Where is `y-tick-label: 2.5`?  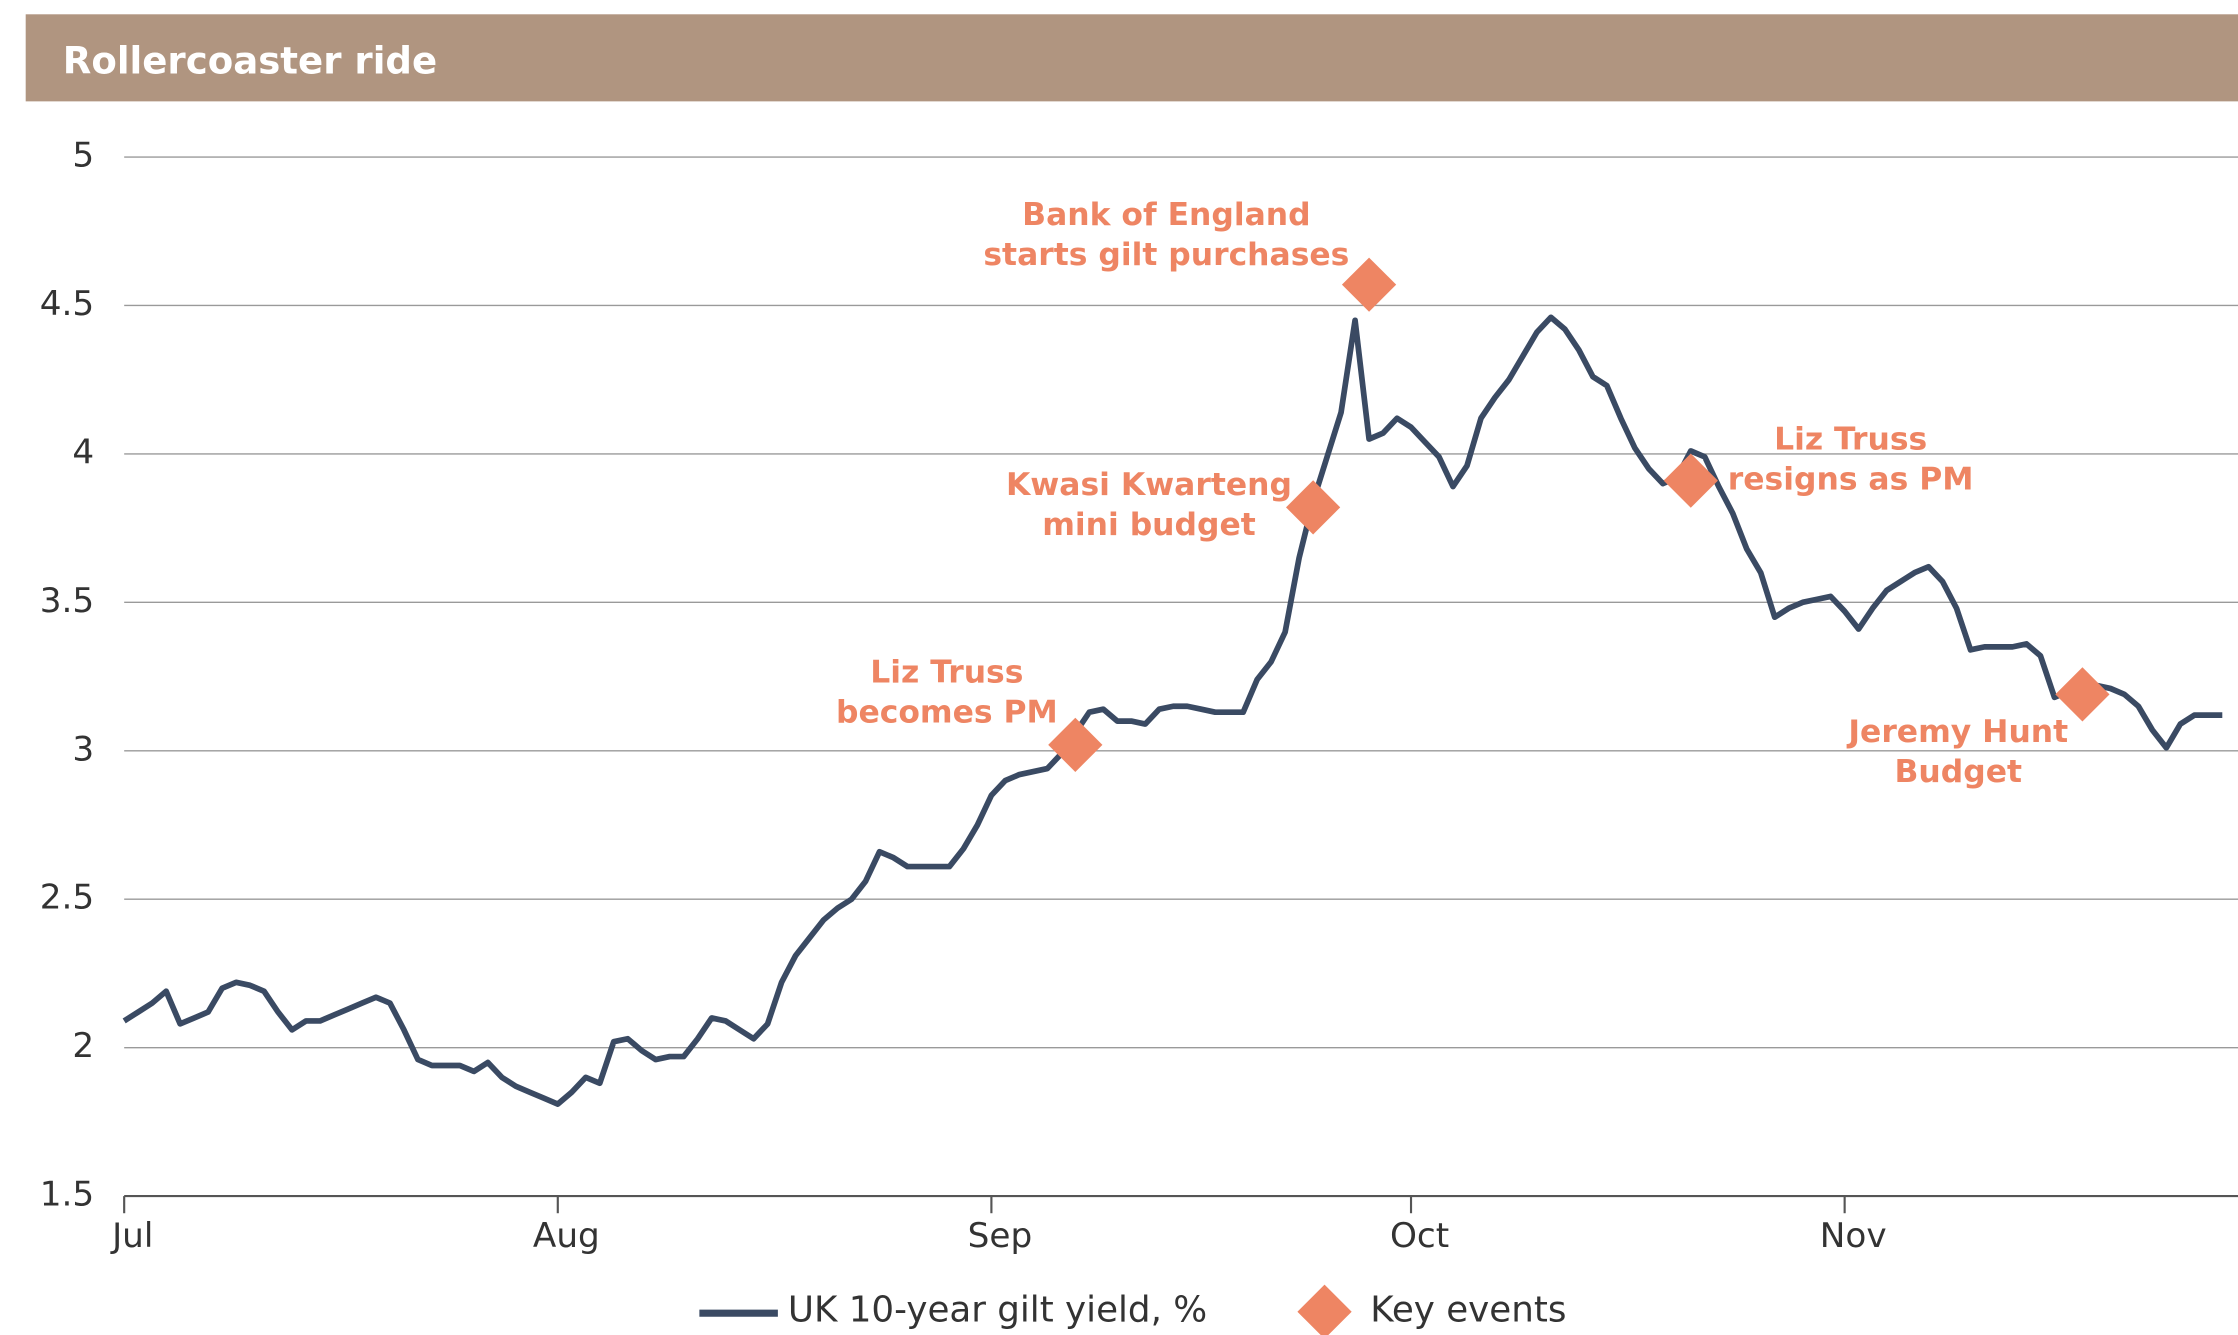
y-tick-label: 2.5 is located at coordinates (67, 898).